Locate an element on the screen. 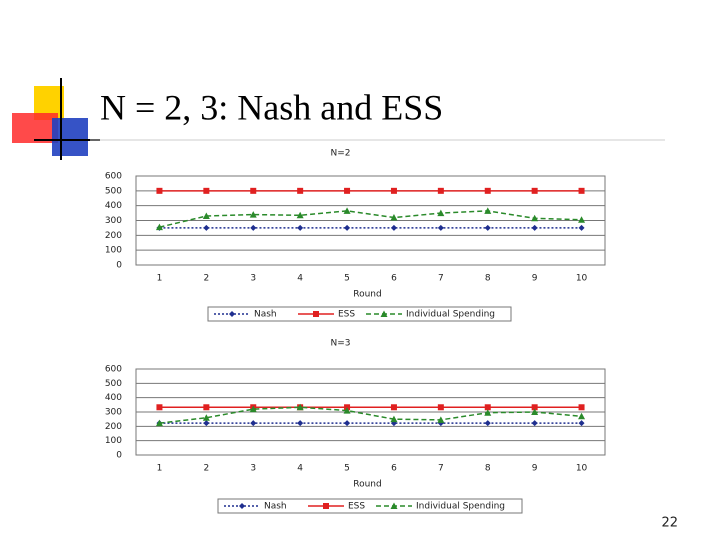 The width and height of the screenshot is (720, 540). legend-box is located at coordinates (370, 506).